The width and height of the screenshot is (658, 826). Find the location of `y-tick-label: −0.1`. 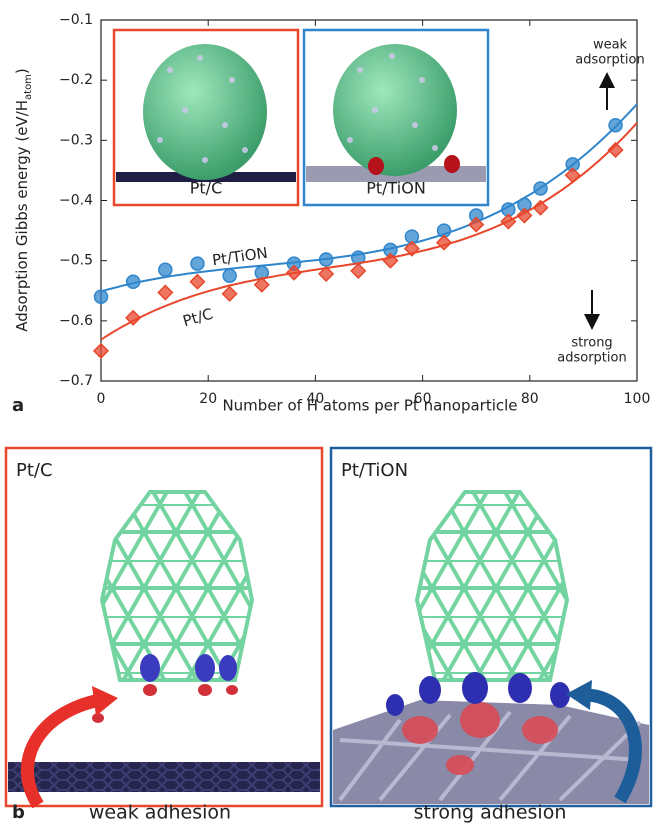

y-tick-label: −0.1 is located at coordinates (76, 20).